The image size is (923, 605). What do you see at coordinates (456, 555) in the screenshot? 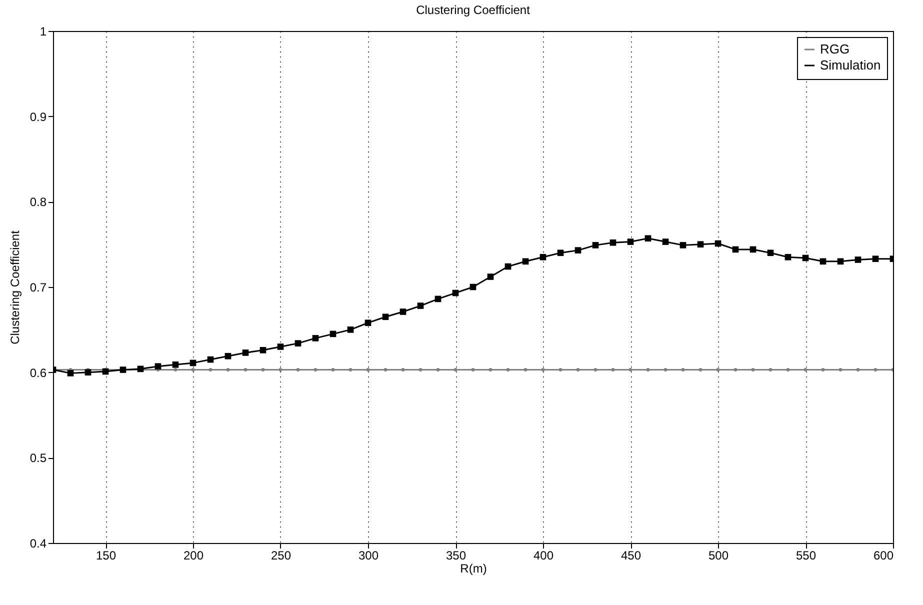
I see `x-tick-label: 350` at bounding box center [456, 555].